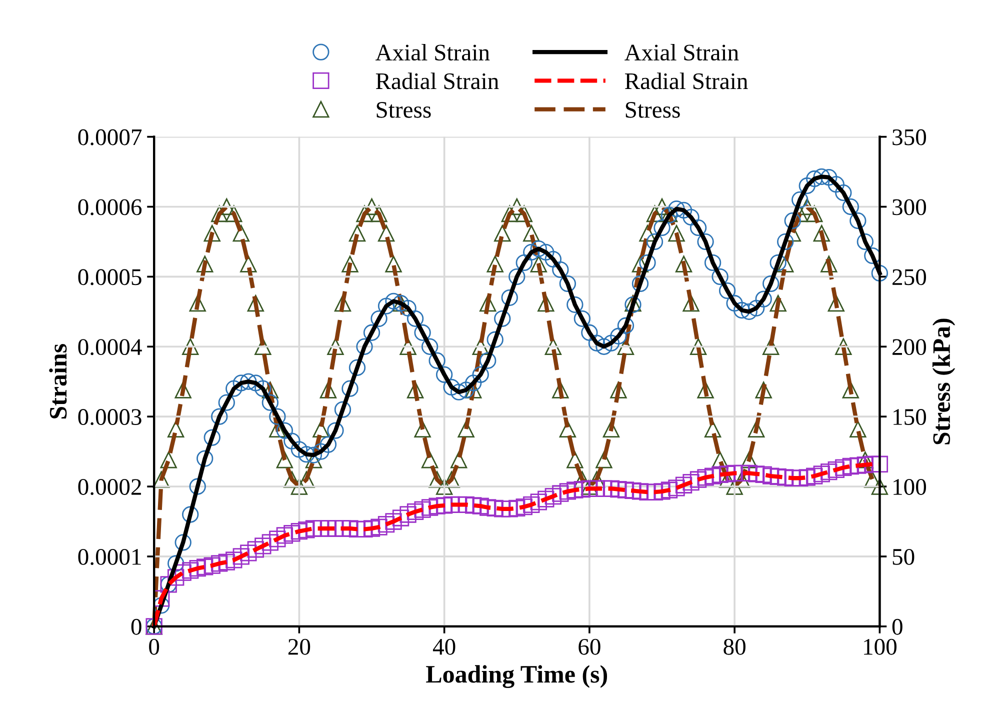 The image size is (994, 720). Describe the element at coordinates (110, 277) in the screenshot. I see `y-tick-label: 0.0005` at that location.